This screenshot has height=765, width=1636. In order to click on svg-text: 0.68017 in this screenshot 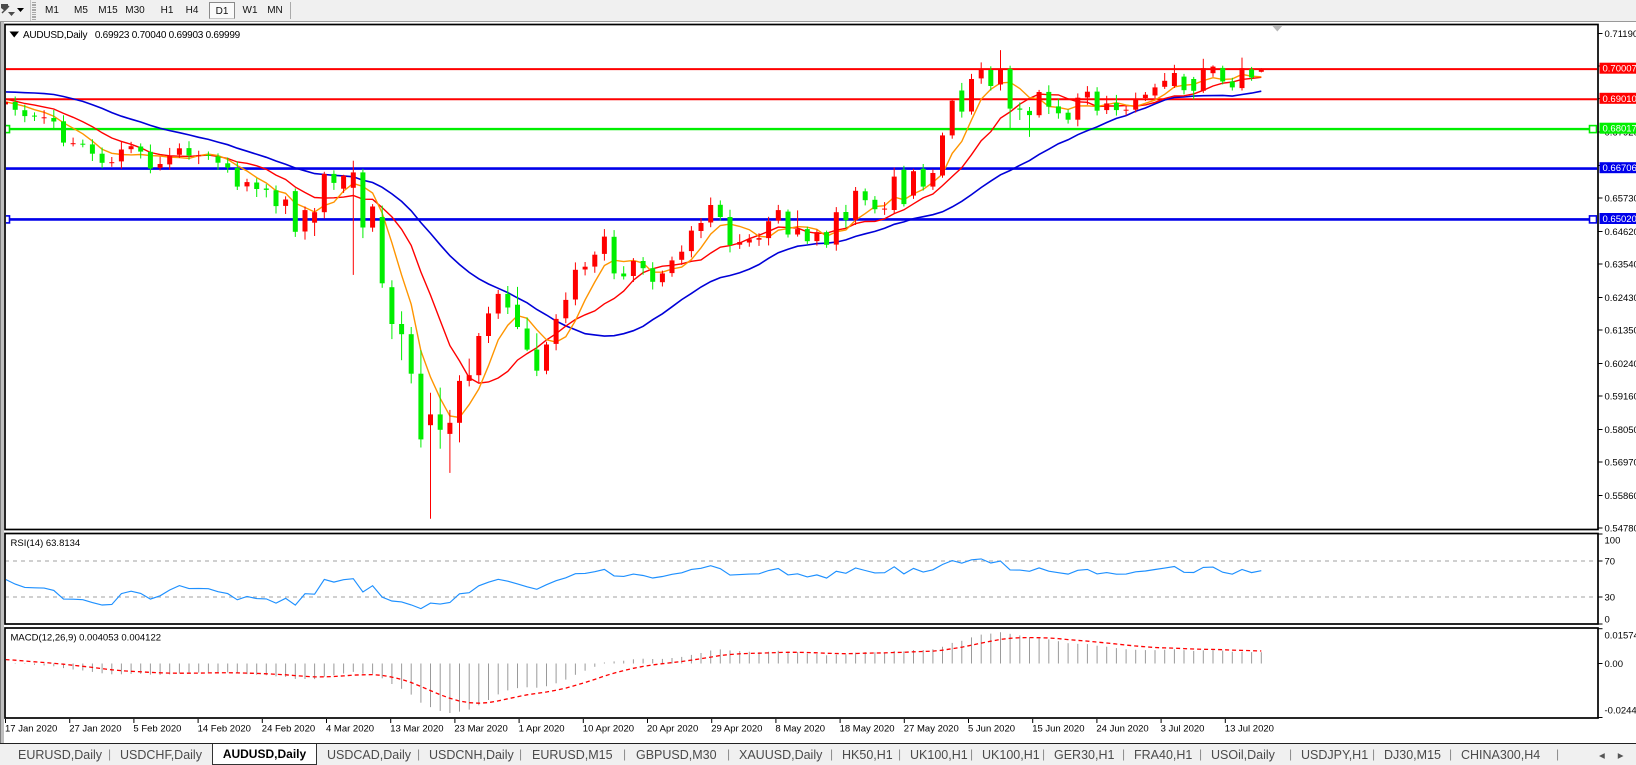, I will do `click(1619, 129)`.